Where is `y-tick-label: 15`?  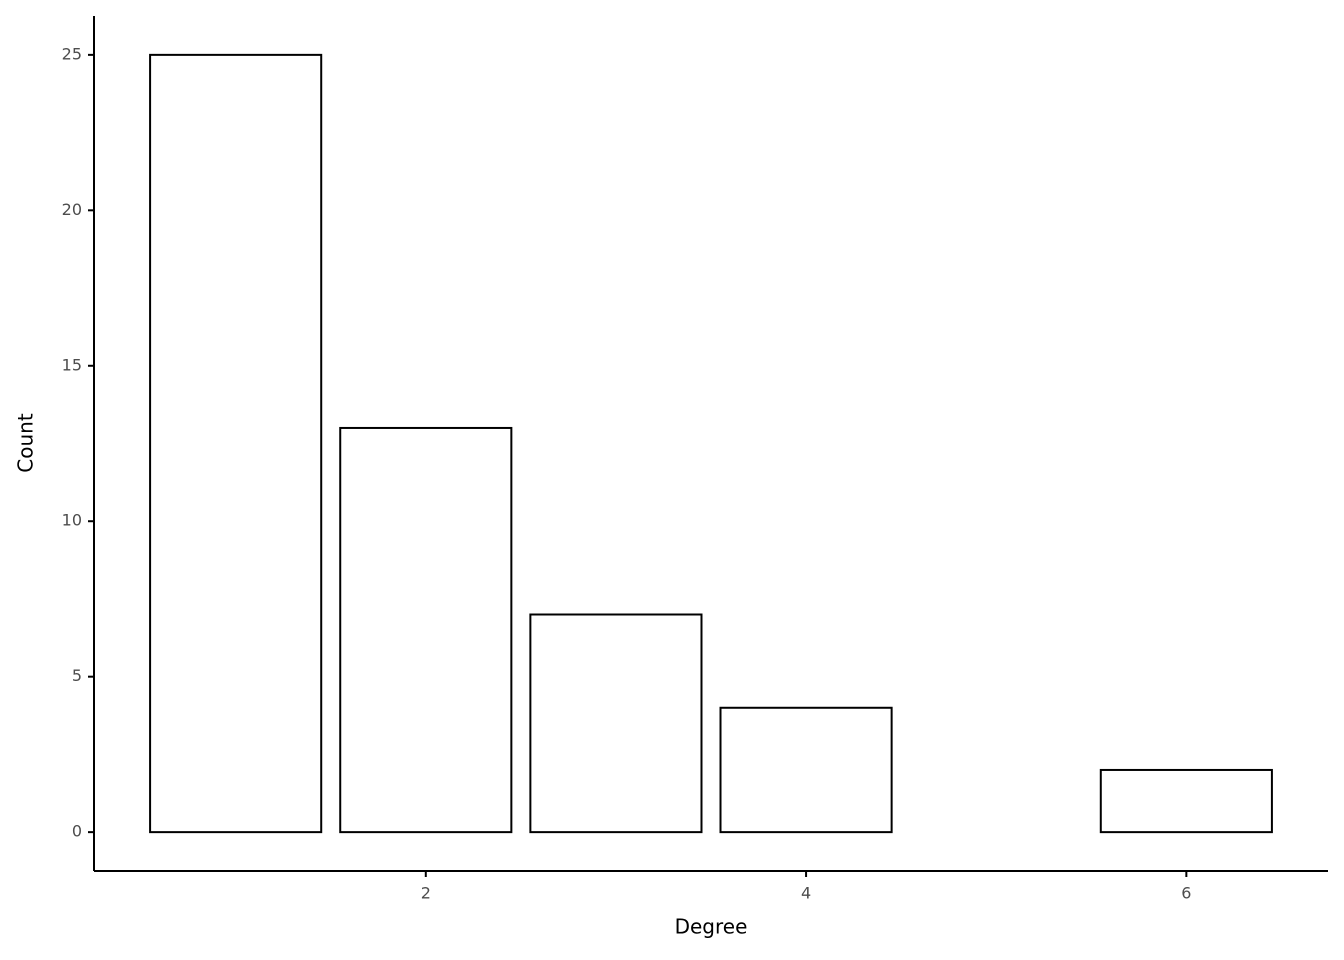
y-tick-label: 15 is located at coordinates (72, 364).